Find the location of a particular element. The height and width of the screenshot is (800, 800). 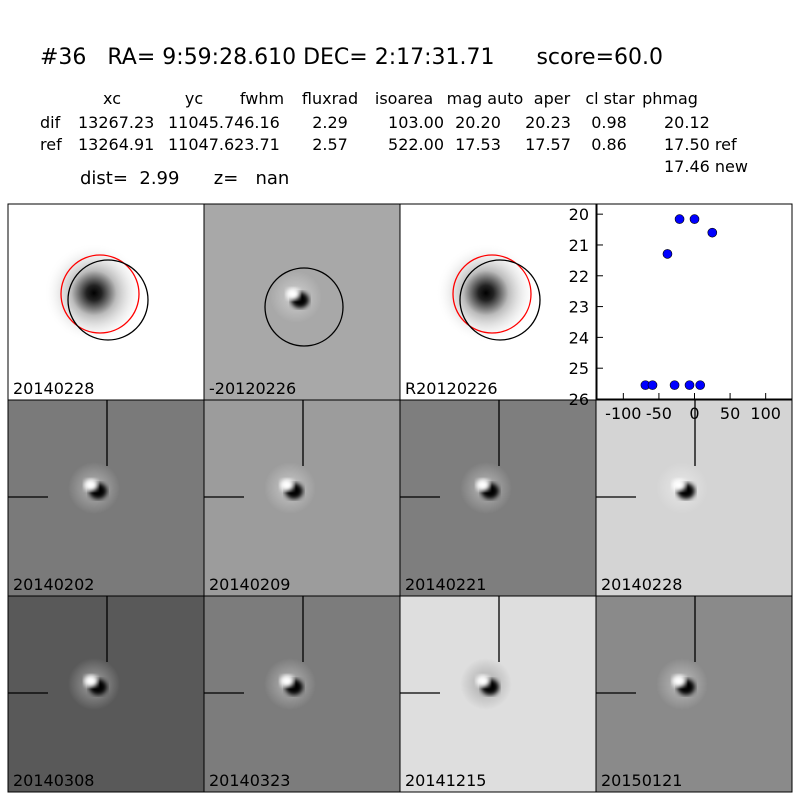

column-header: mag auto is located at coordinates (485, 98).